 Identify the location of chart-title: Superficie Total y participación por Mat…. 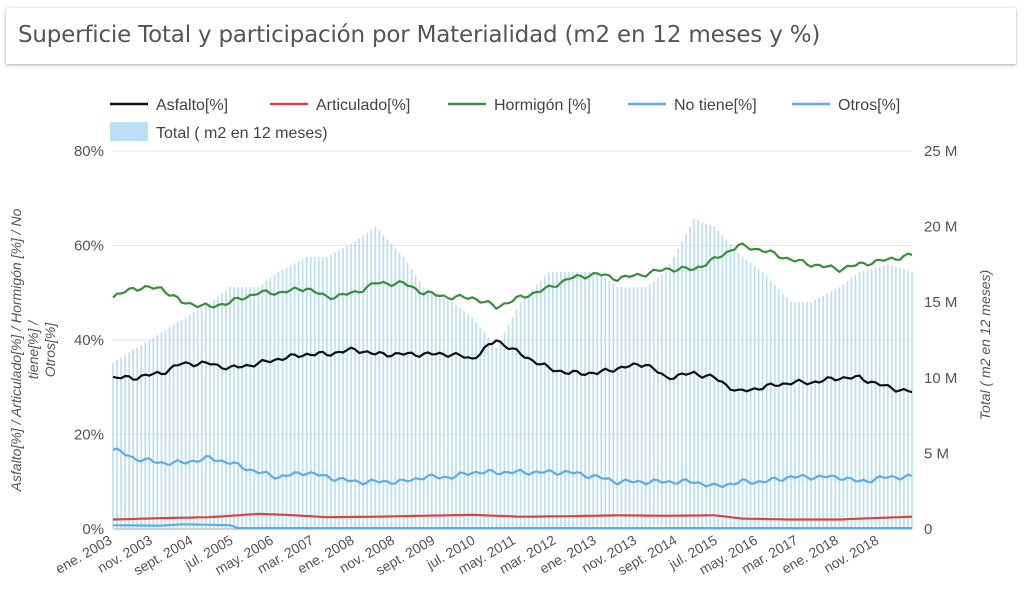
(419, 35).